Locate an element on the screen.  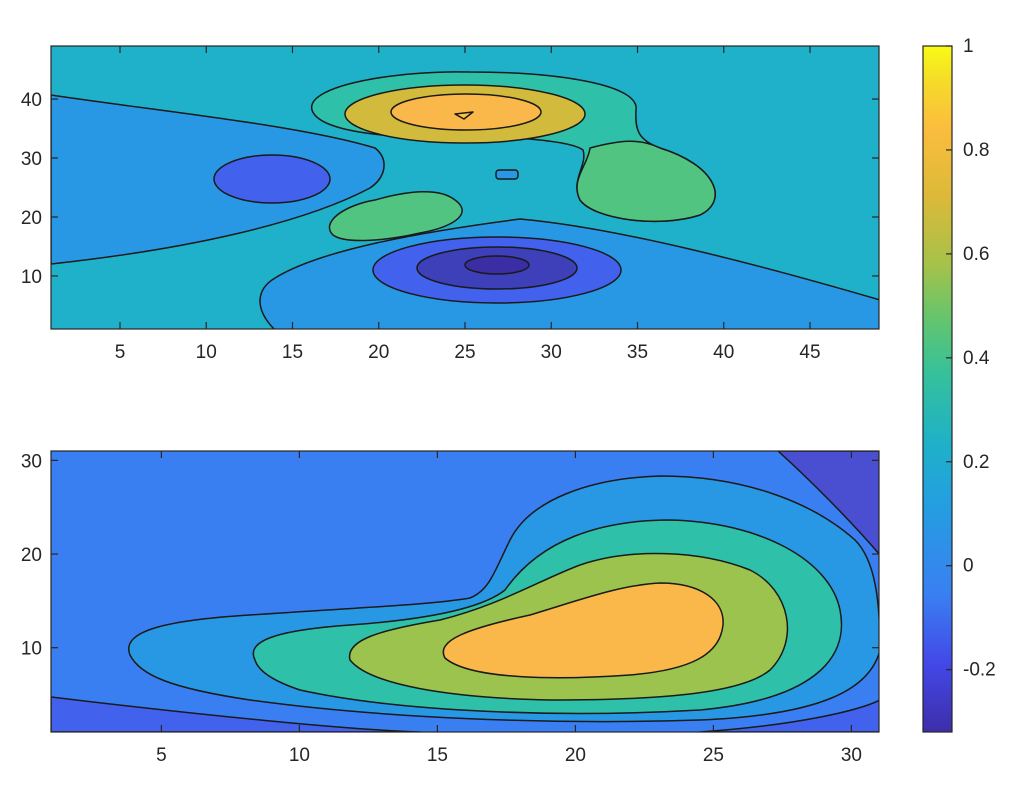
top-plot-y-tick-labels: 10 20 30 40 is located at coordinates (31, 189).